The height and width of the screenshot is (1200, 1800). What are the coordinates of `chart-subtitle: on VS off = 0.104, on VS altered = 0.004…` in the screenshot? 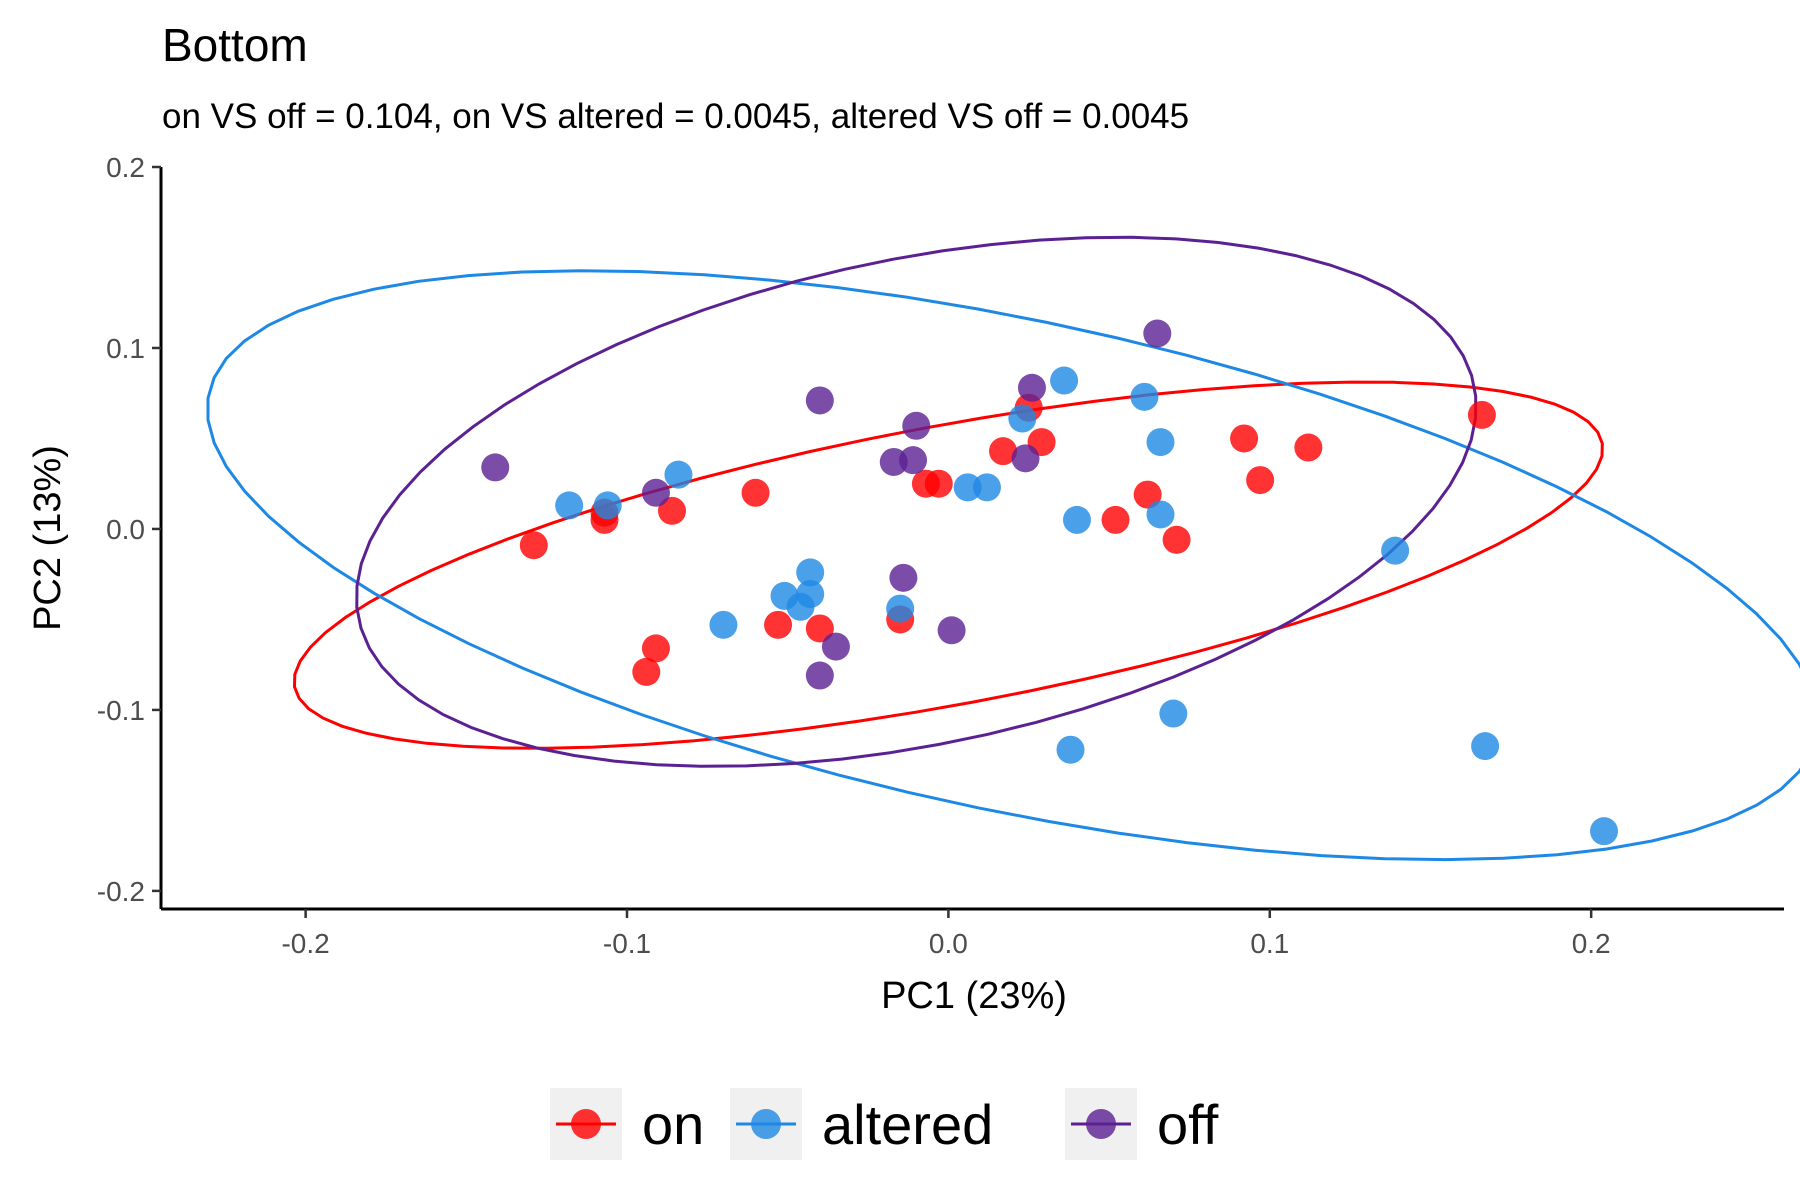 It's located at (675, 116).